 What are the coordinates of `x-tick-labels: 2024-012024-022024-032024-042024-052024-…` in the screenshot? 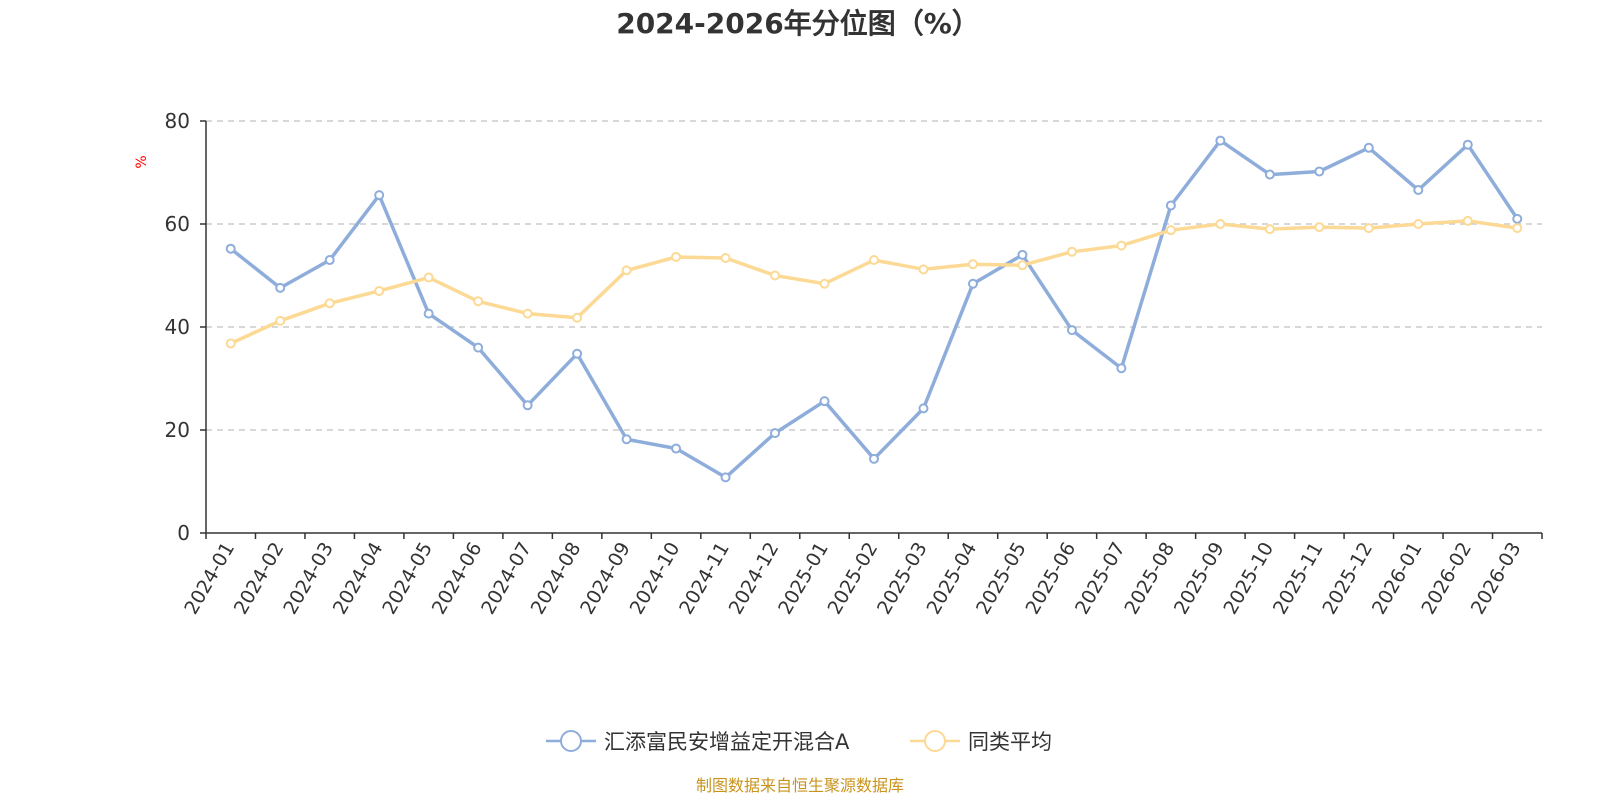 It's located at (852, 578).